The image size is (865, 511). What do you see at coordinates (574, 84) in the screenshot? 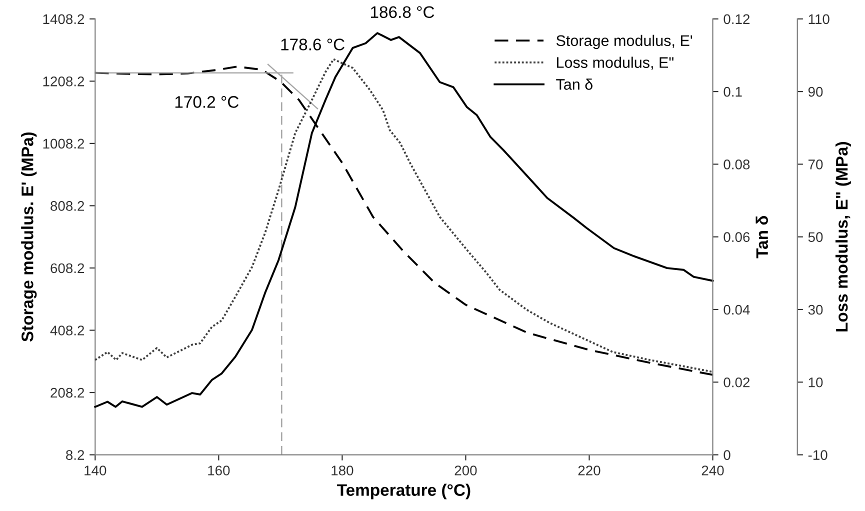
I see `legend-label: Tan δ` at bounding box center [574, 84].